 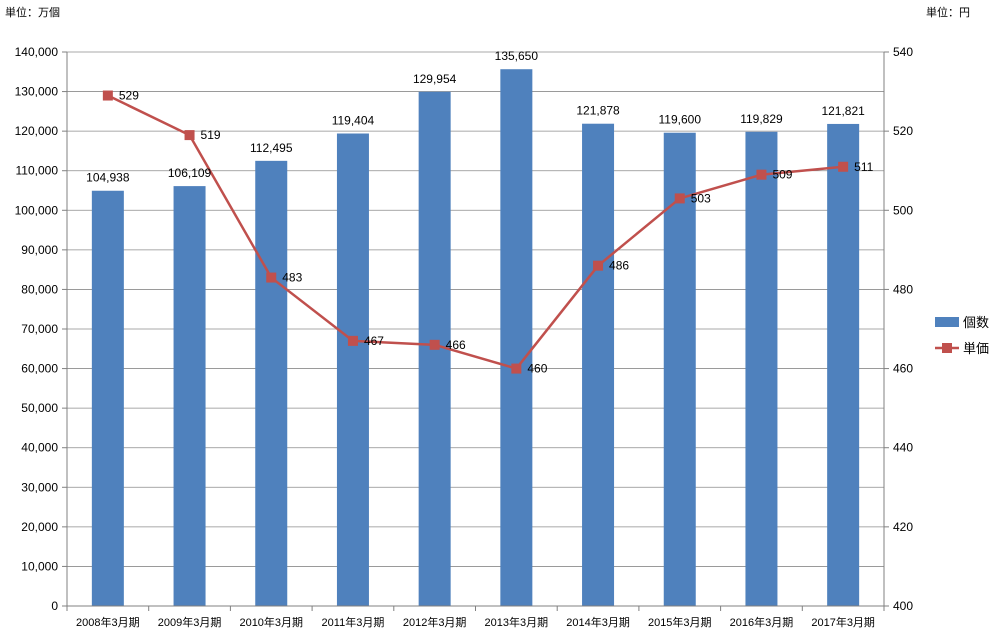 What do you see at coordinates (435, 622) in the screenshot?
I see `x-axis-tick-label: 2012年3月期` at bounding box center [435, 622].